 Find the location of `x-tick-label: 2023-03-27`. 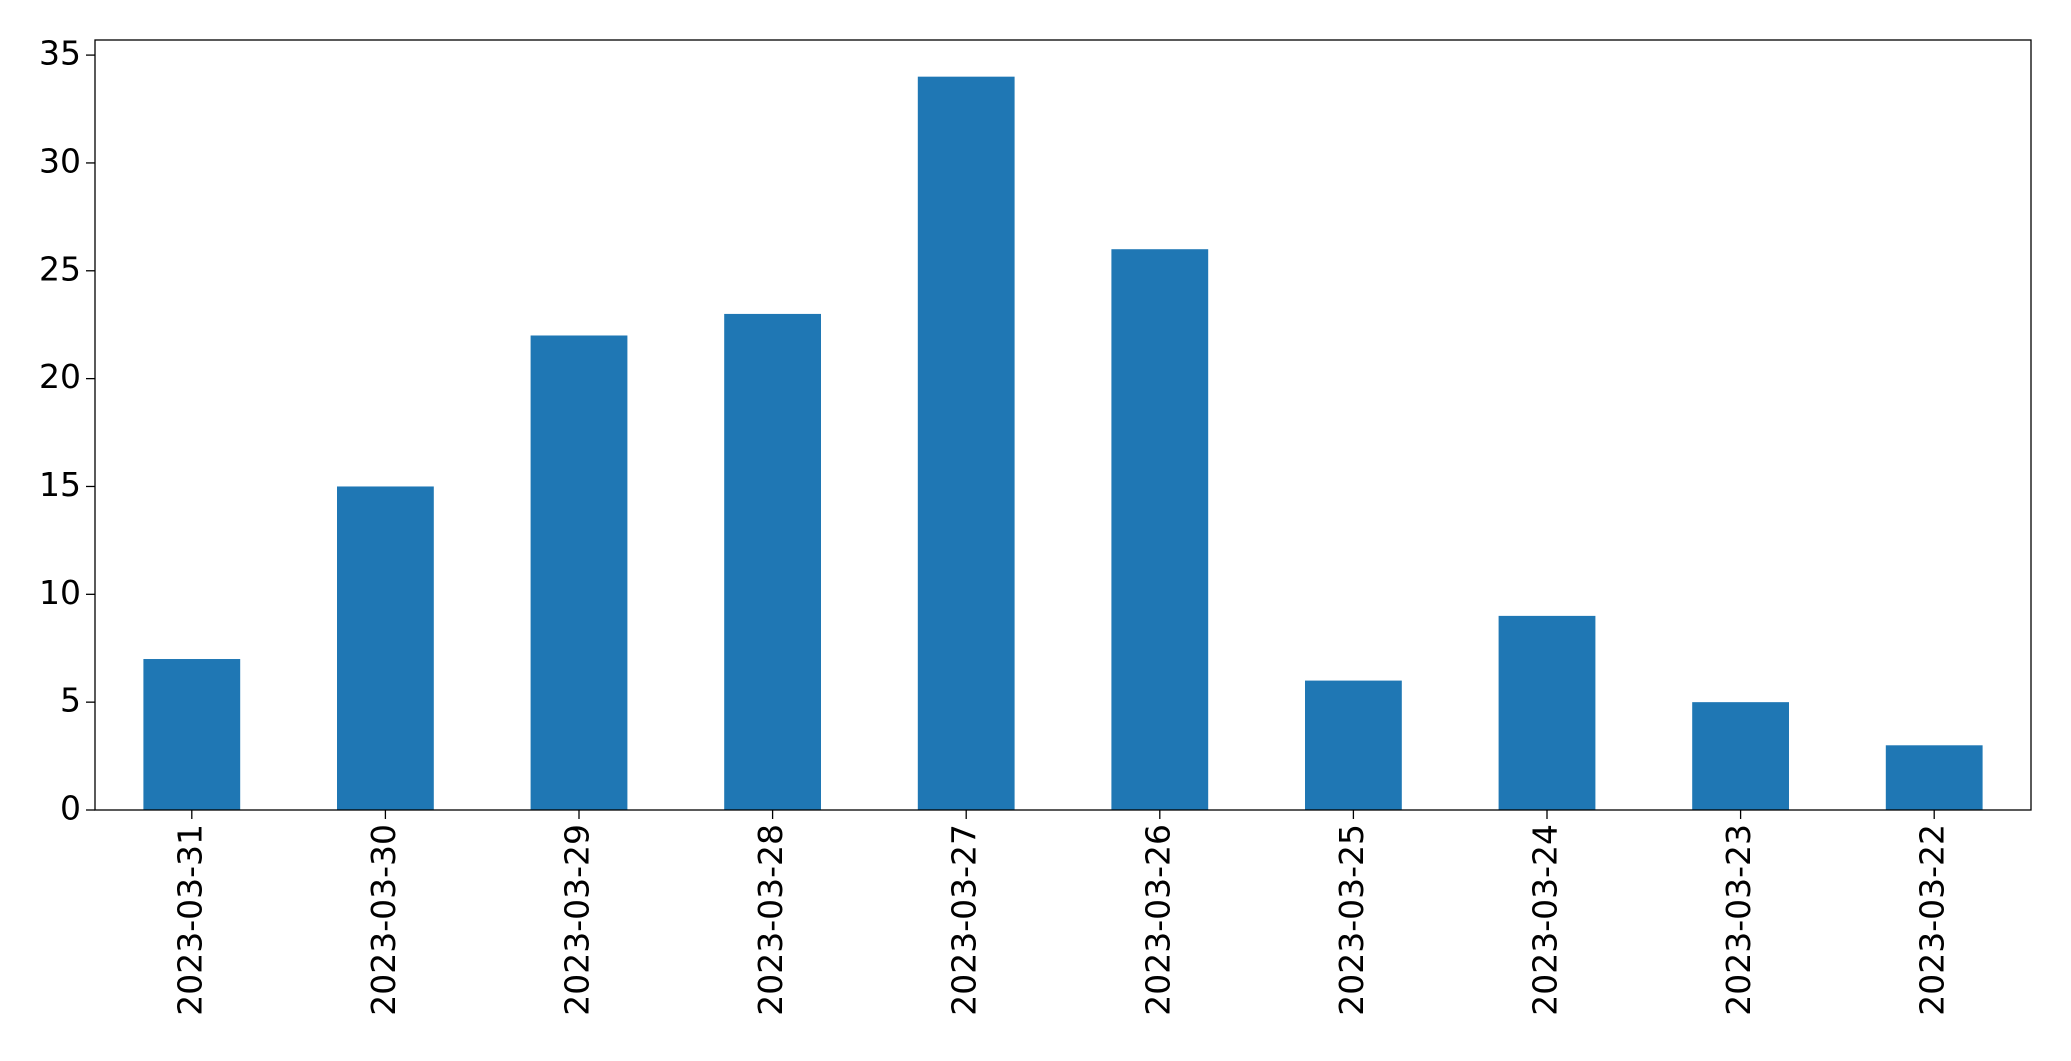

x-tick-label: 2023-03-27 is located at coordinates (964, 920).